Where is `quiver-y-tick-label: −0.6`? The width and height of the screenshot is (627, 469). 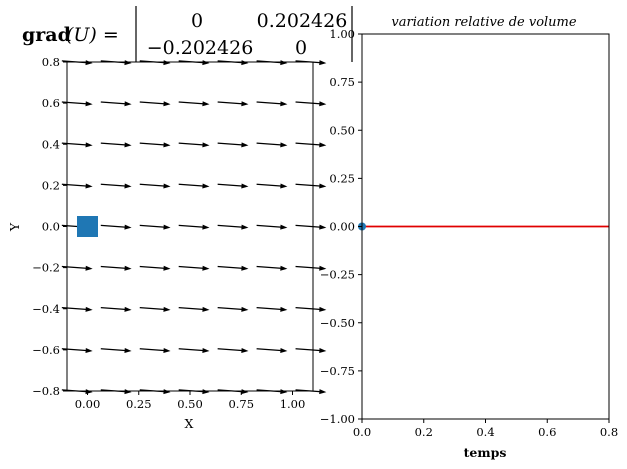
quiver-y-tick-label: −0.6 is located at coordinates (46, 350).